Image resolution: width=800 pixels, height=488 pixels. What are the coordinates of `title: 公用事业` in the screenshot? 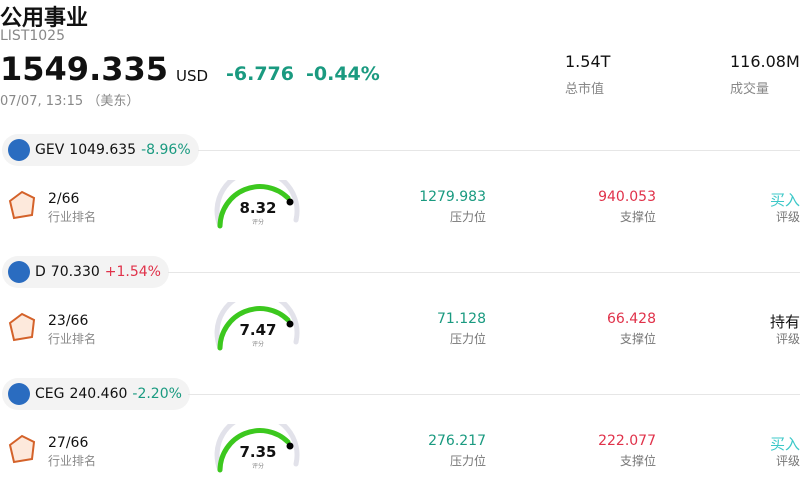 It's located at (44, 18).